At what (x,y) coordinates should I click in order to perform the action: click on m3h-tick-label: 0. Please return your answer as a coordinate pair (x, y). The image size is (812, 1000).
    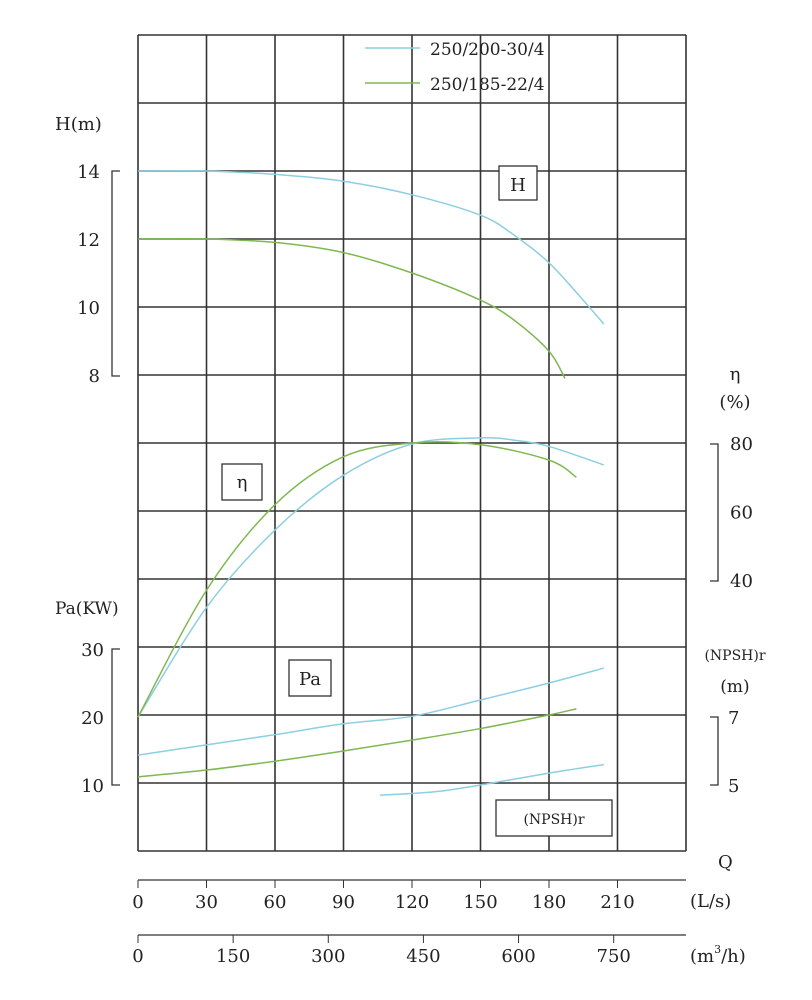
    Looking at the image, I should click on (137, 956).